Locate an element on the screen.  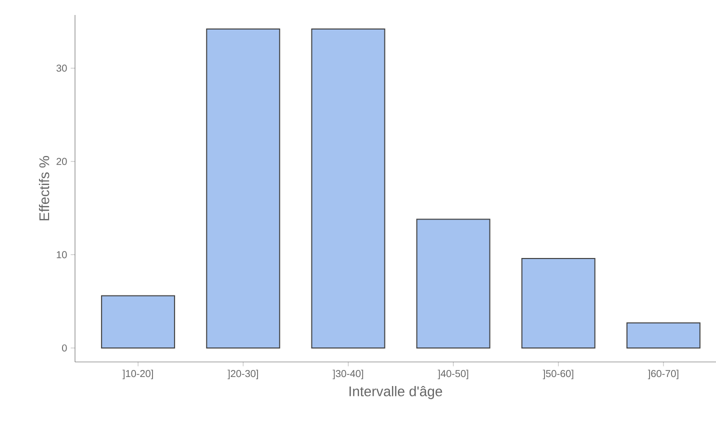
y-tick-label: 10 is located at coordinates (61, 254).